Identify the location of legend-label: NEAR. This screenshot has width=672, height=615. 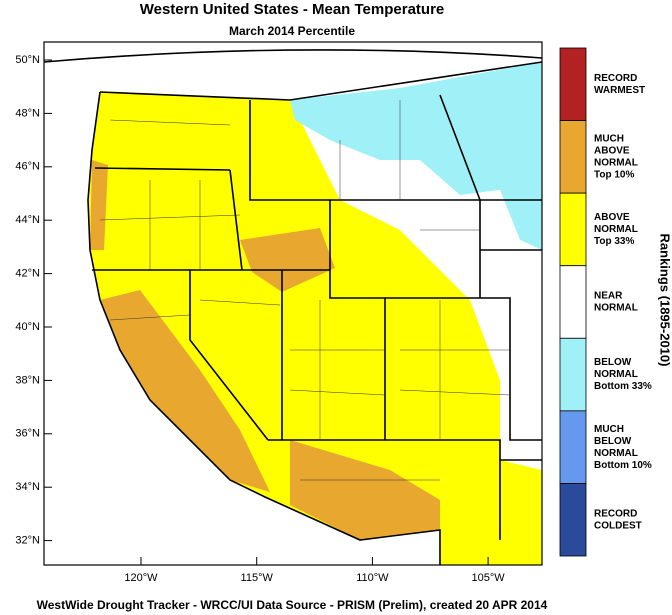
(608, 296).